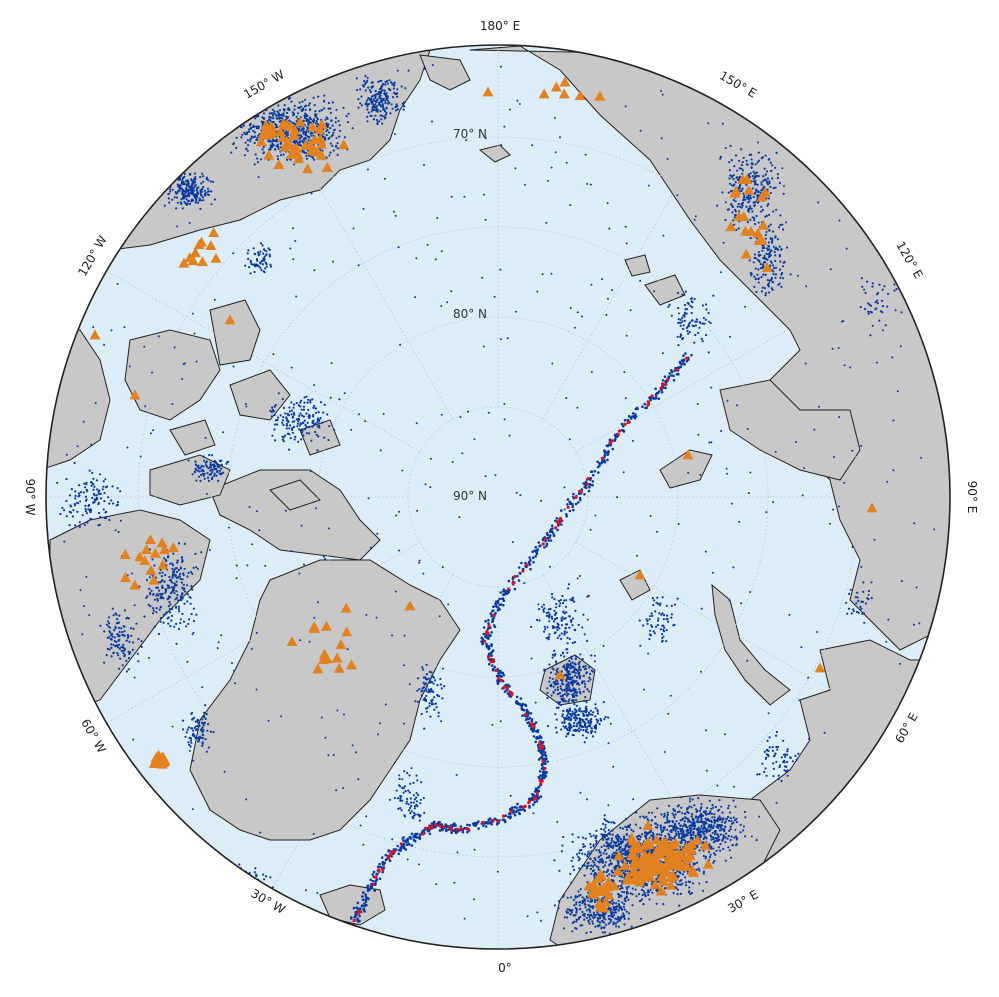 This screenshot has height=997, width=999. Describe the element at coordinates (498, 497) in the screenshot. I see `latitude-circle` at that location.